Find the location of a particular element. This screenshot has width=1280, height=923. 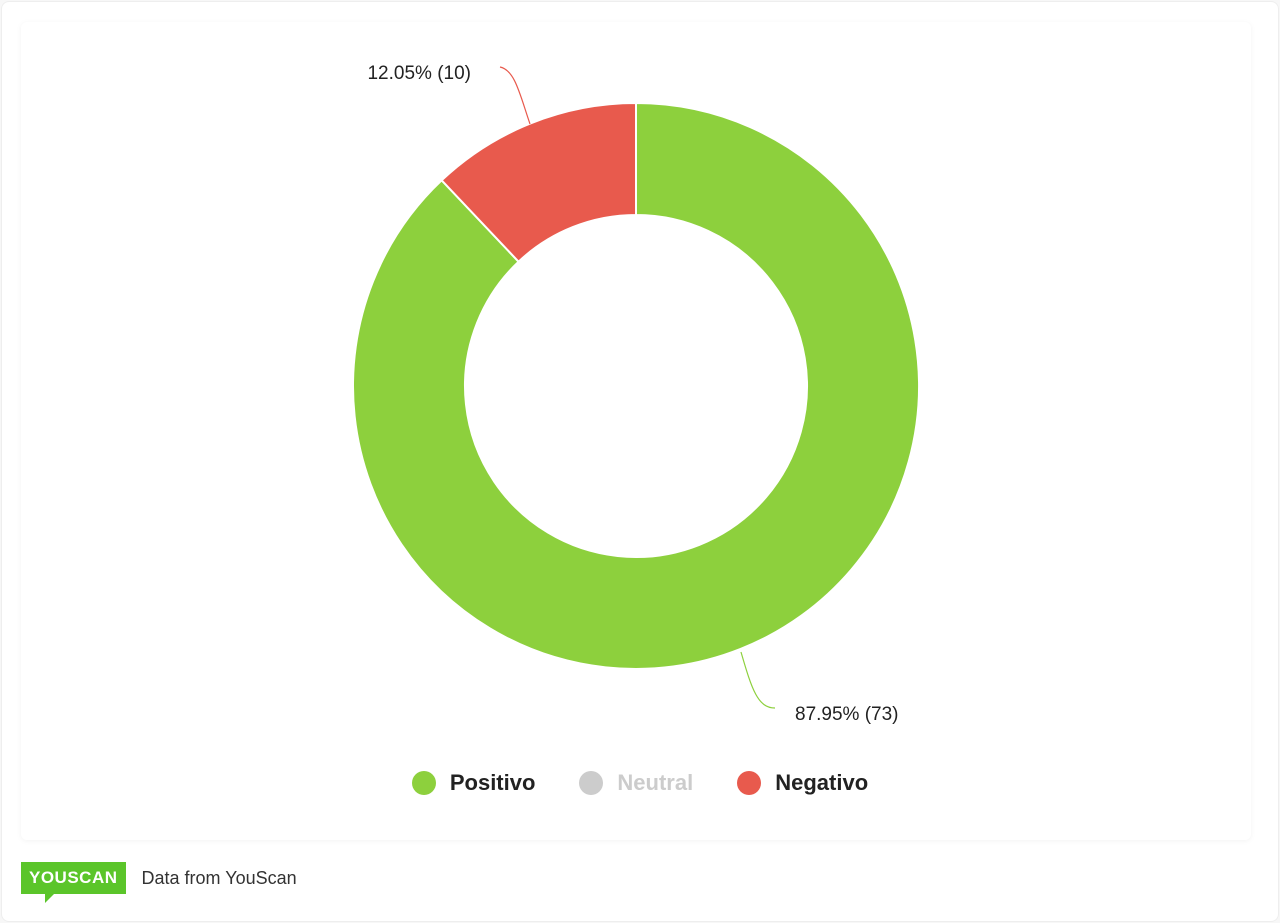

legend-item-neutral: Neutral is located at coordinates (636, 783).